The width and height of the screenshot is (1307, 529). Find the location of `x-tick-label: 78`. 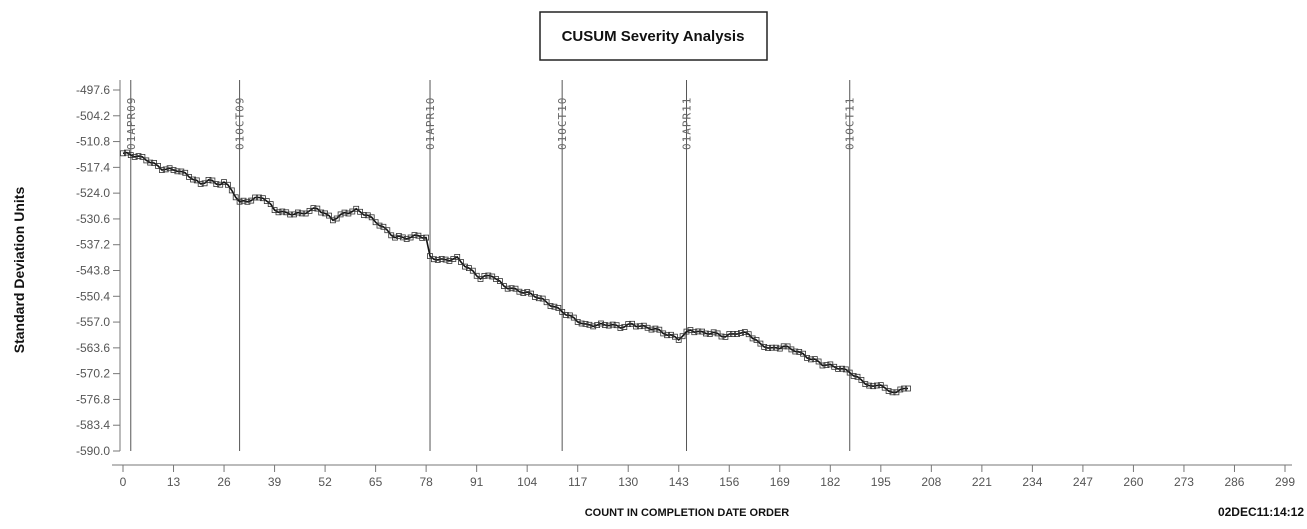

x-tick-label: 78 is located at coordinates (426, 482).